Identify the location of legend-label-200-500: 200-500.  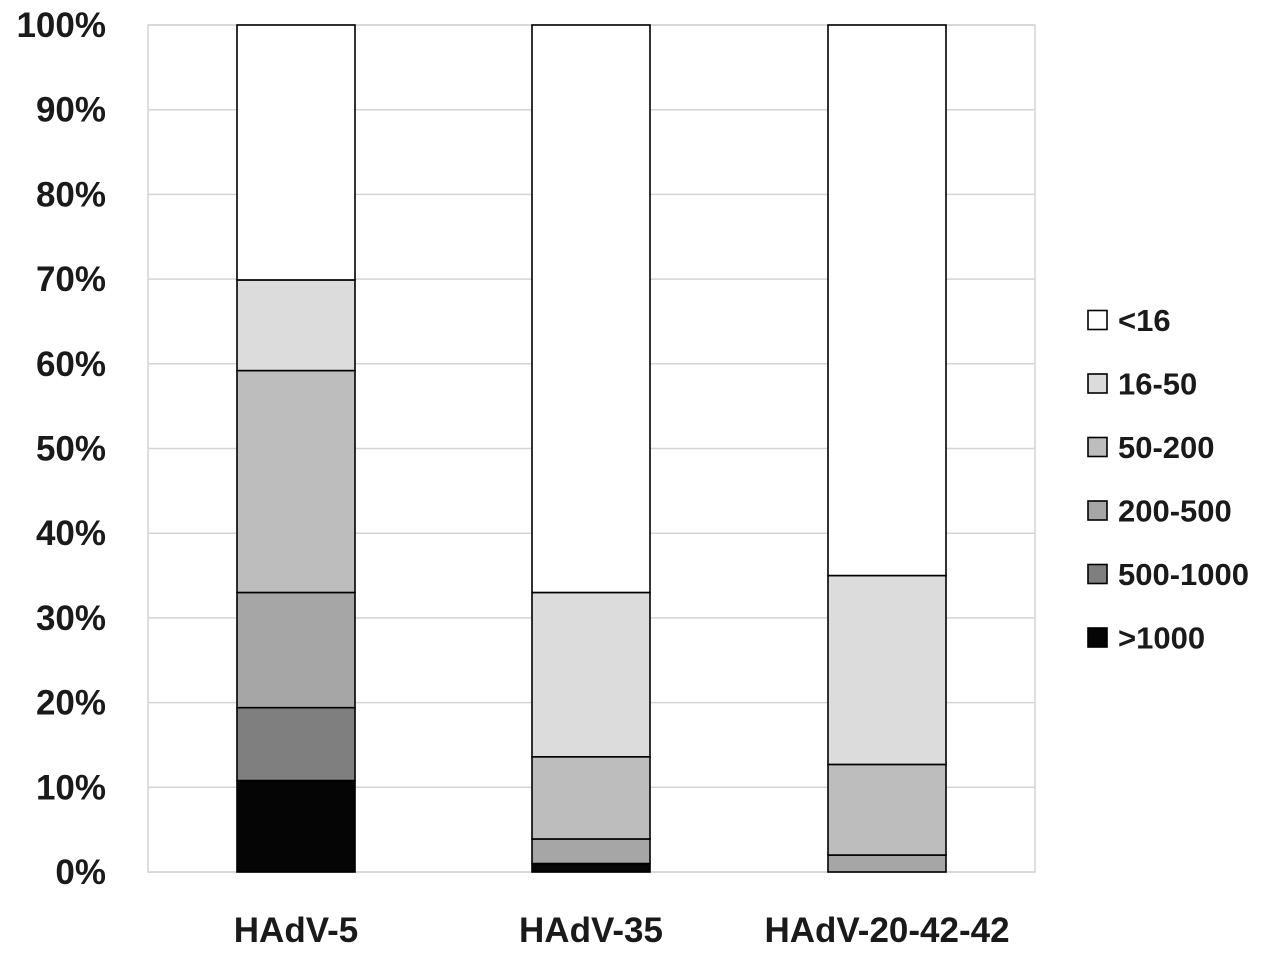
(1175, 511).